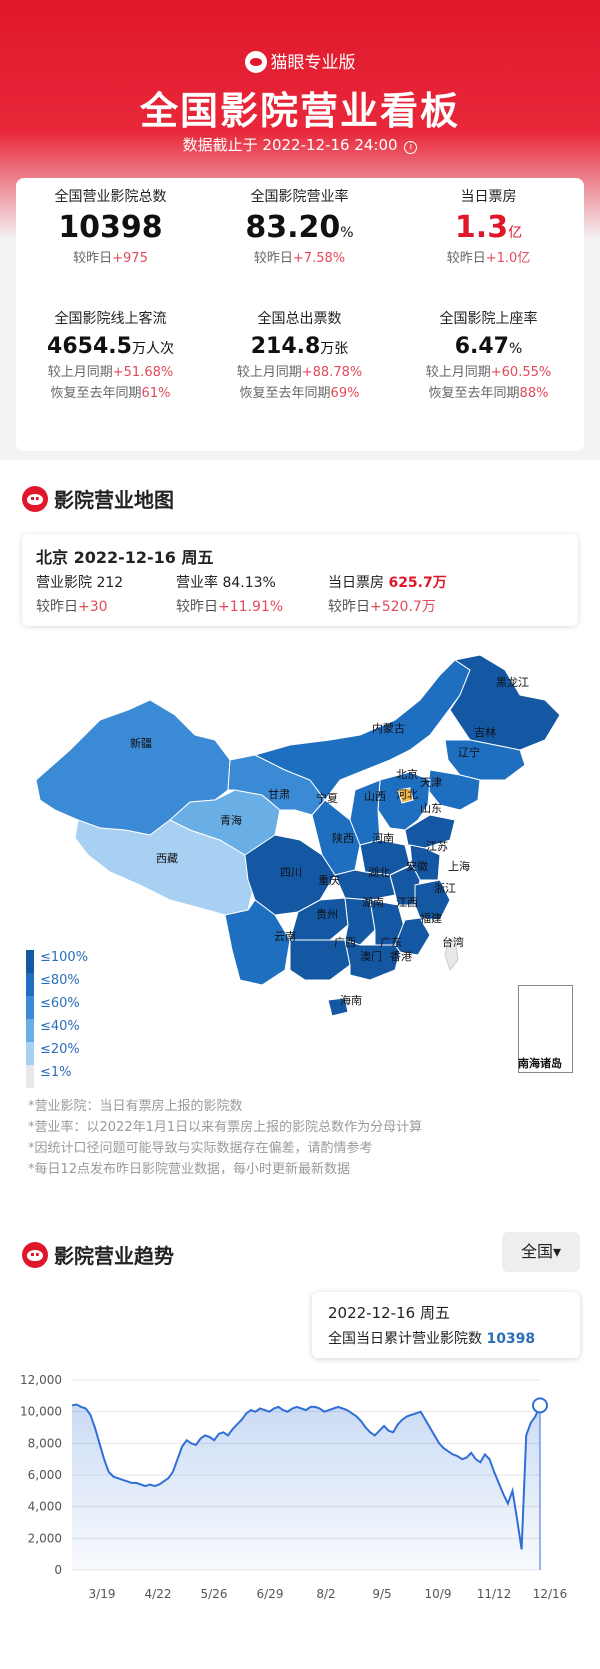 This screenshot has height=1669, width=600. Describe the element at coordinates (550, 1594) in the screenshot. I see `x-tick-label: 12/16` at that location.